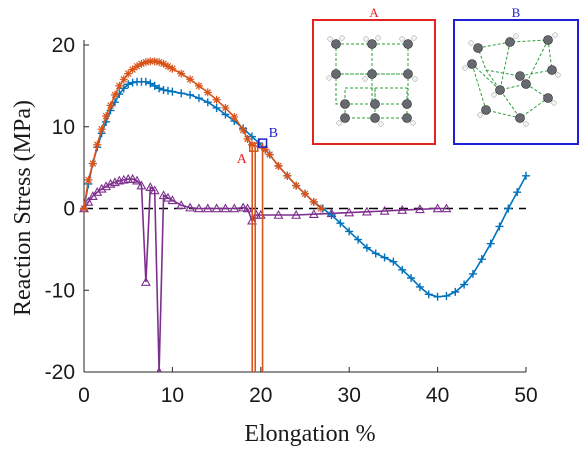 This screenshot has height=460, width=586. What do you see at coordinates (253, 147) in the screenshot?
I see `marker-a-square` at bounding box center [253, 147].